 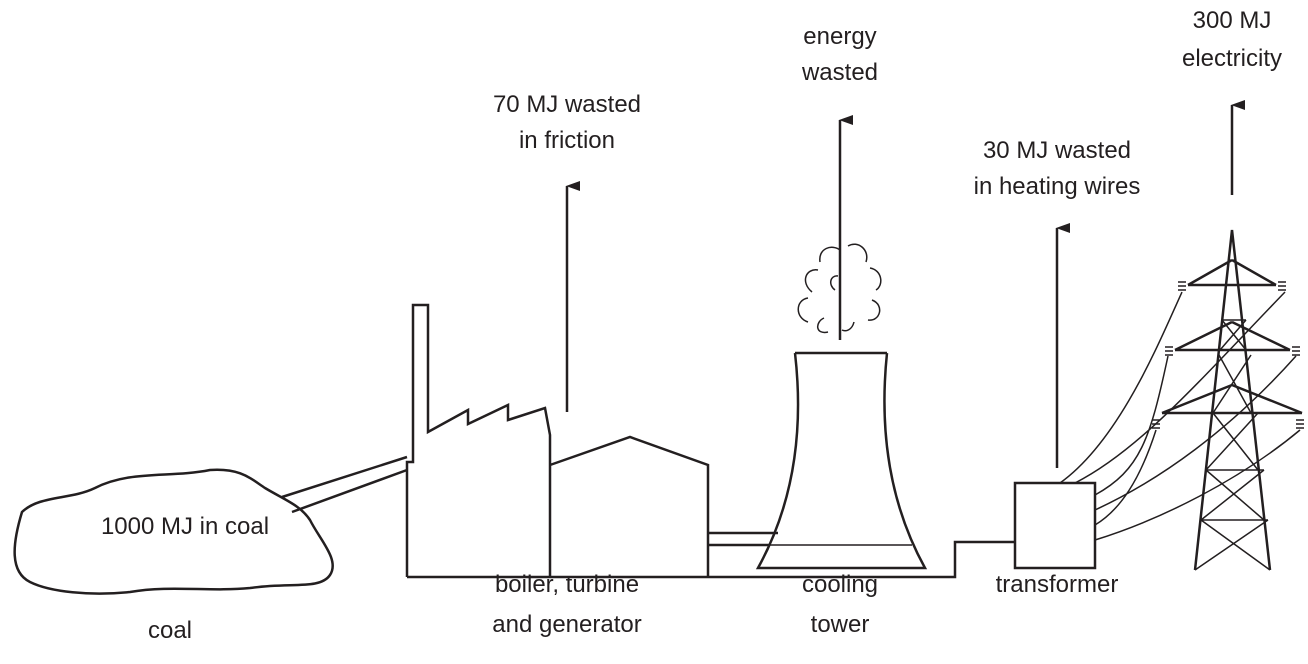 I want to click on conveyor, so click(x=344, y=484).